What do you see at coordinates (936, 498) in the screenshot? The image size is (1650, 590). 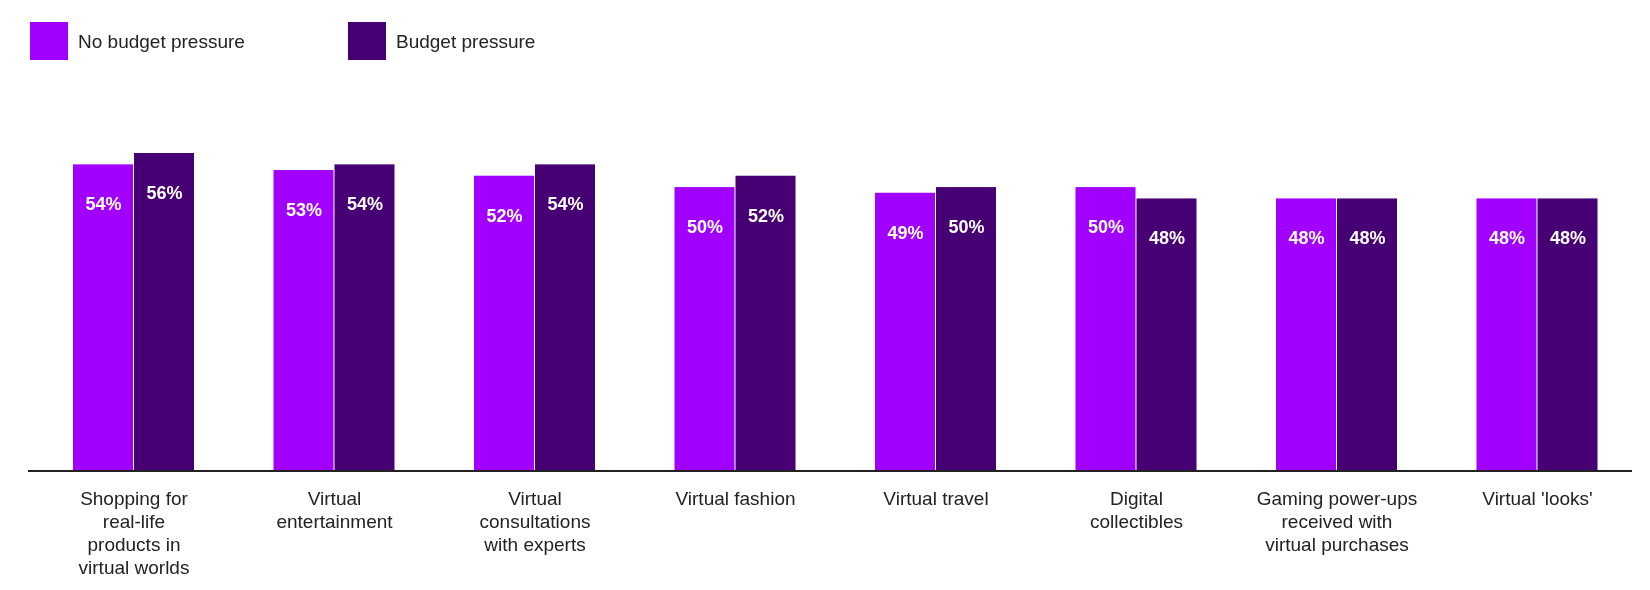 I see `x-tick-label: Virtual travel` at bounding box center [936, 498].